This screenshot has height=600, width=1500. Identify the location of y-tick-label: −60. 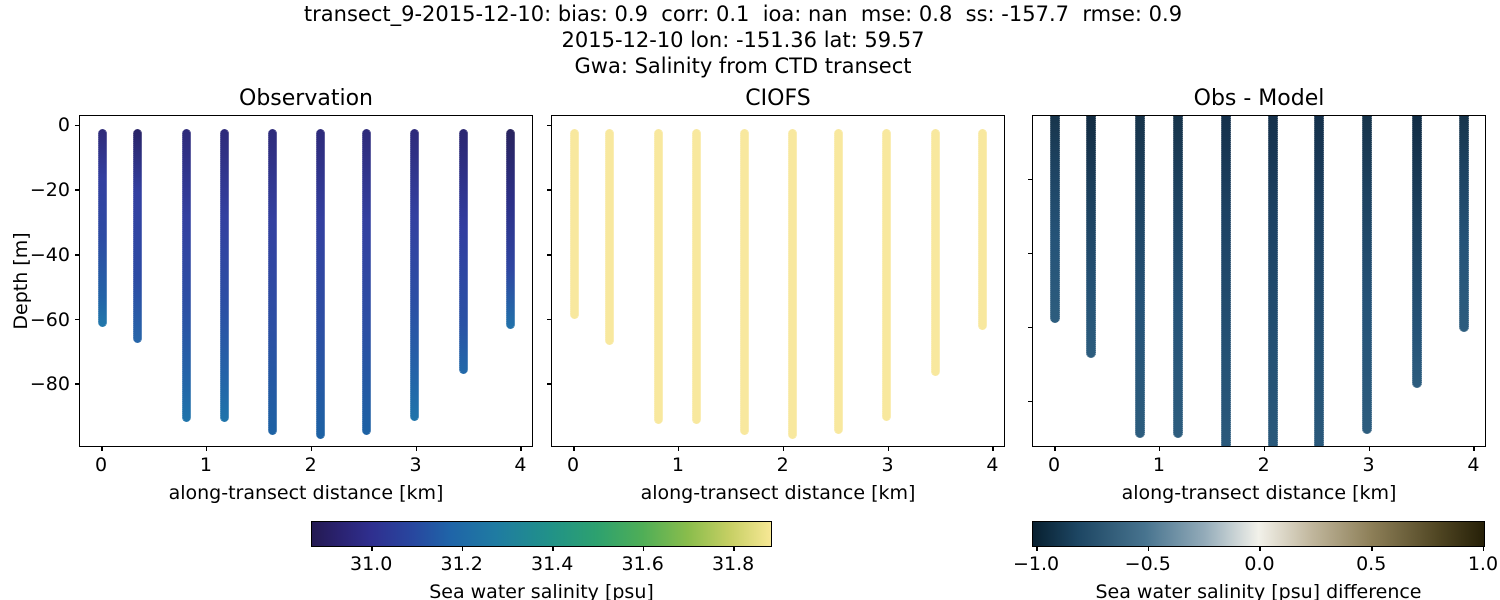
(49, 319).